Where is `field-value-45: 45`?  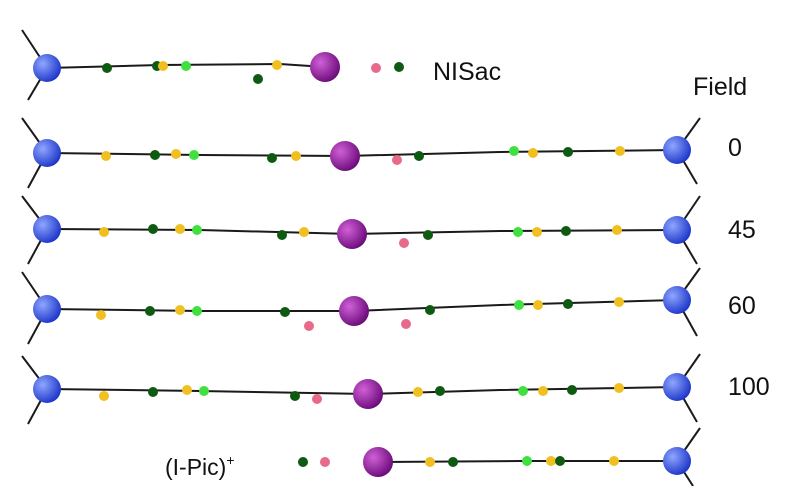 field-value-45: 45 is located at coordinates (742, 230).